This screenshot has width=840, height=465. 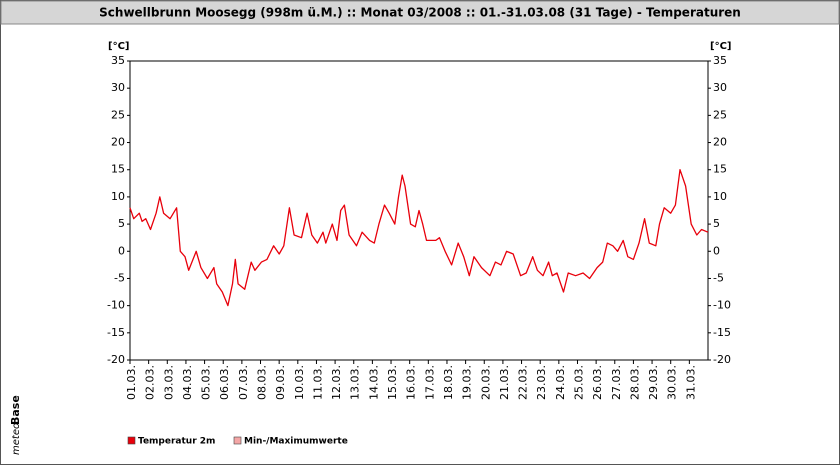 I want to click on x-tick-label: 04.03., so click(x=187, y=382).